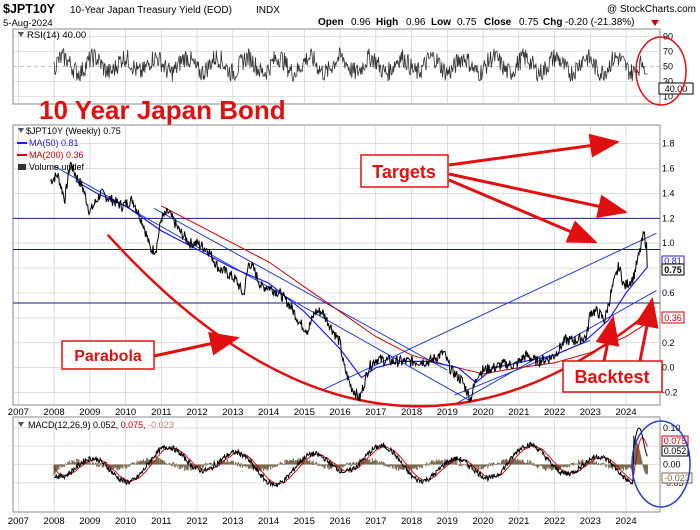  I want to click on macd-legend-v3: -0.023, so click(161, 425).